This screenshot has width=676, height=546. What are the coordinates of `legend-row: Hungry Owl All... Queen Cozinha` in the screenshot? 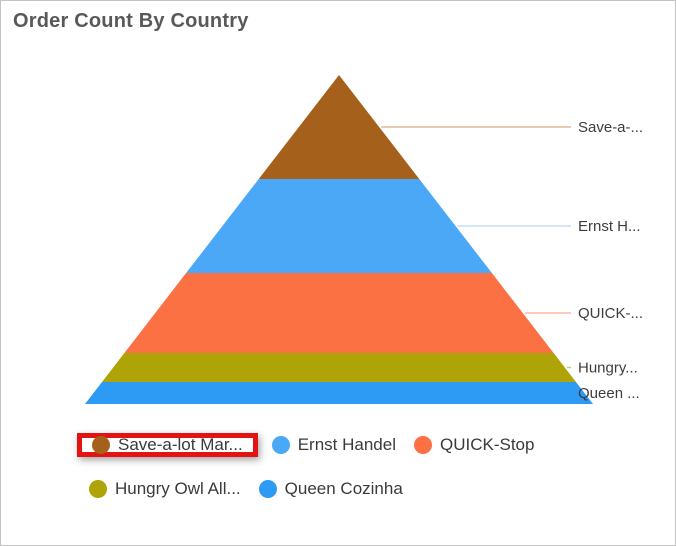 It's located at (311, 489).